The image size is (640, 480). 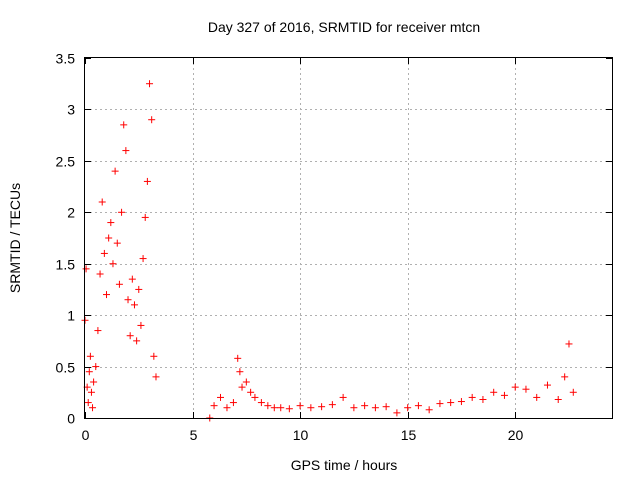 What do you see at coordinates (66, 59) in the screenshot?
I see `y-tick-label: 3.5` at bounding box center [66, 59].